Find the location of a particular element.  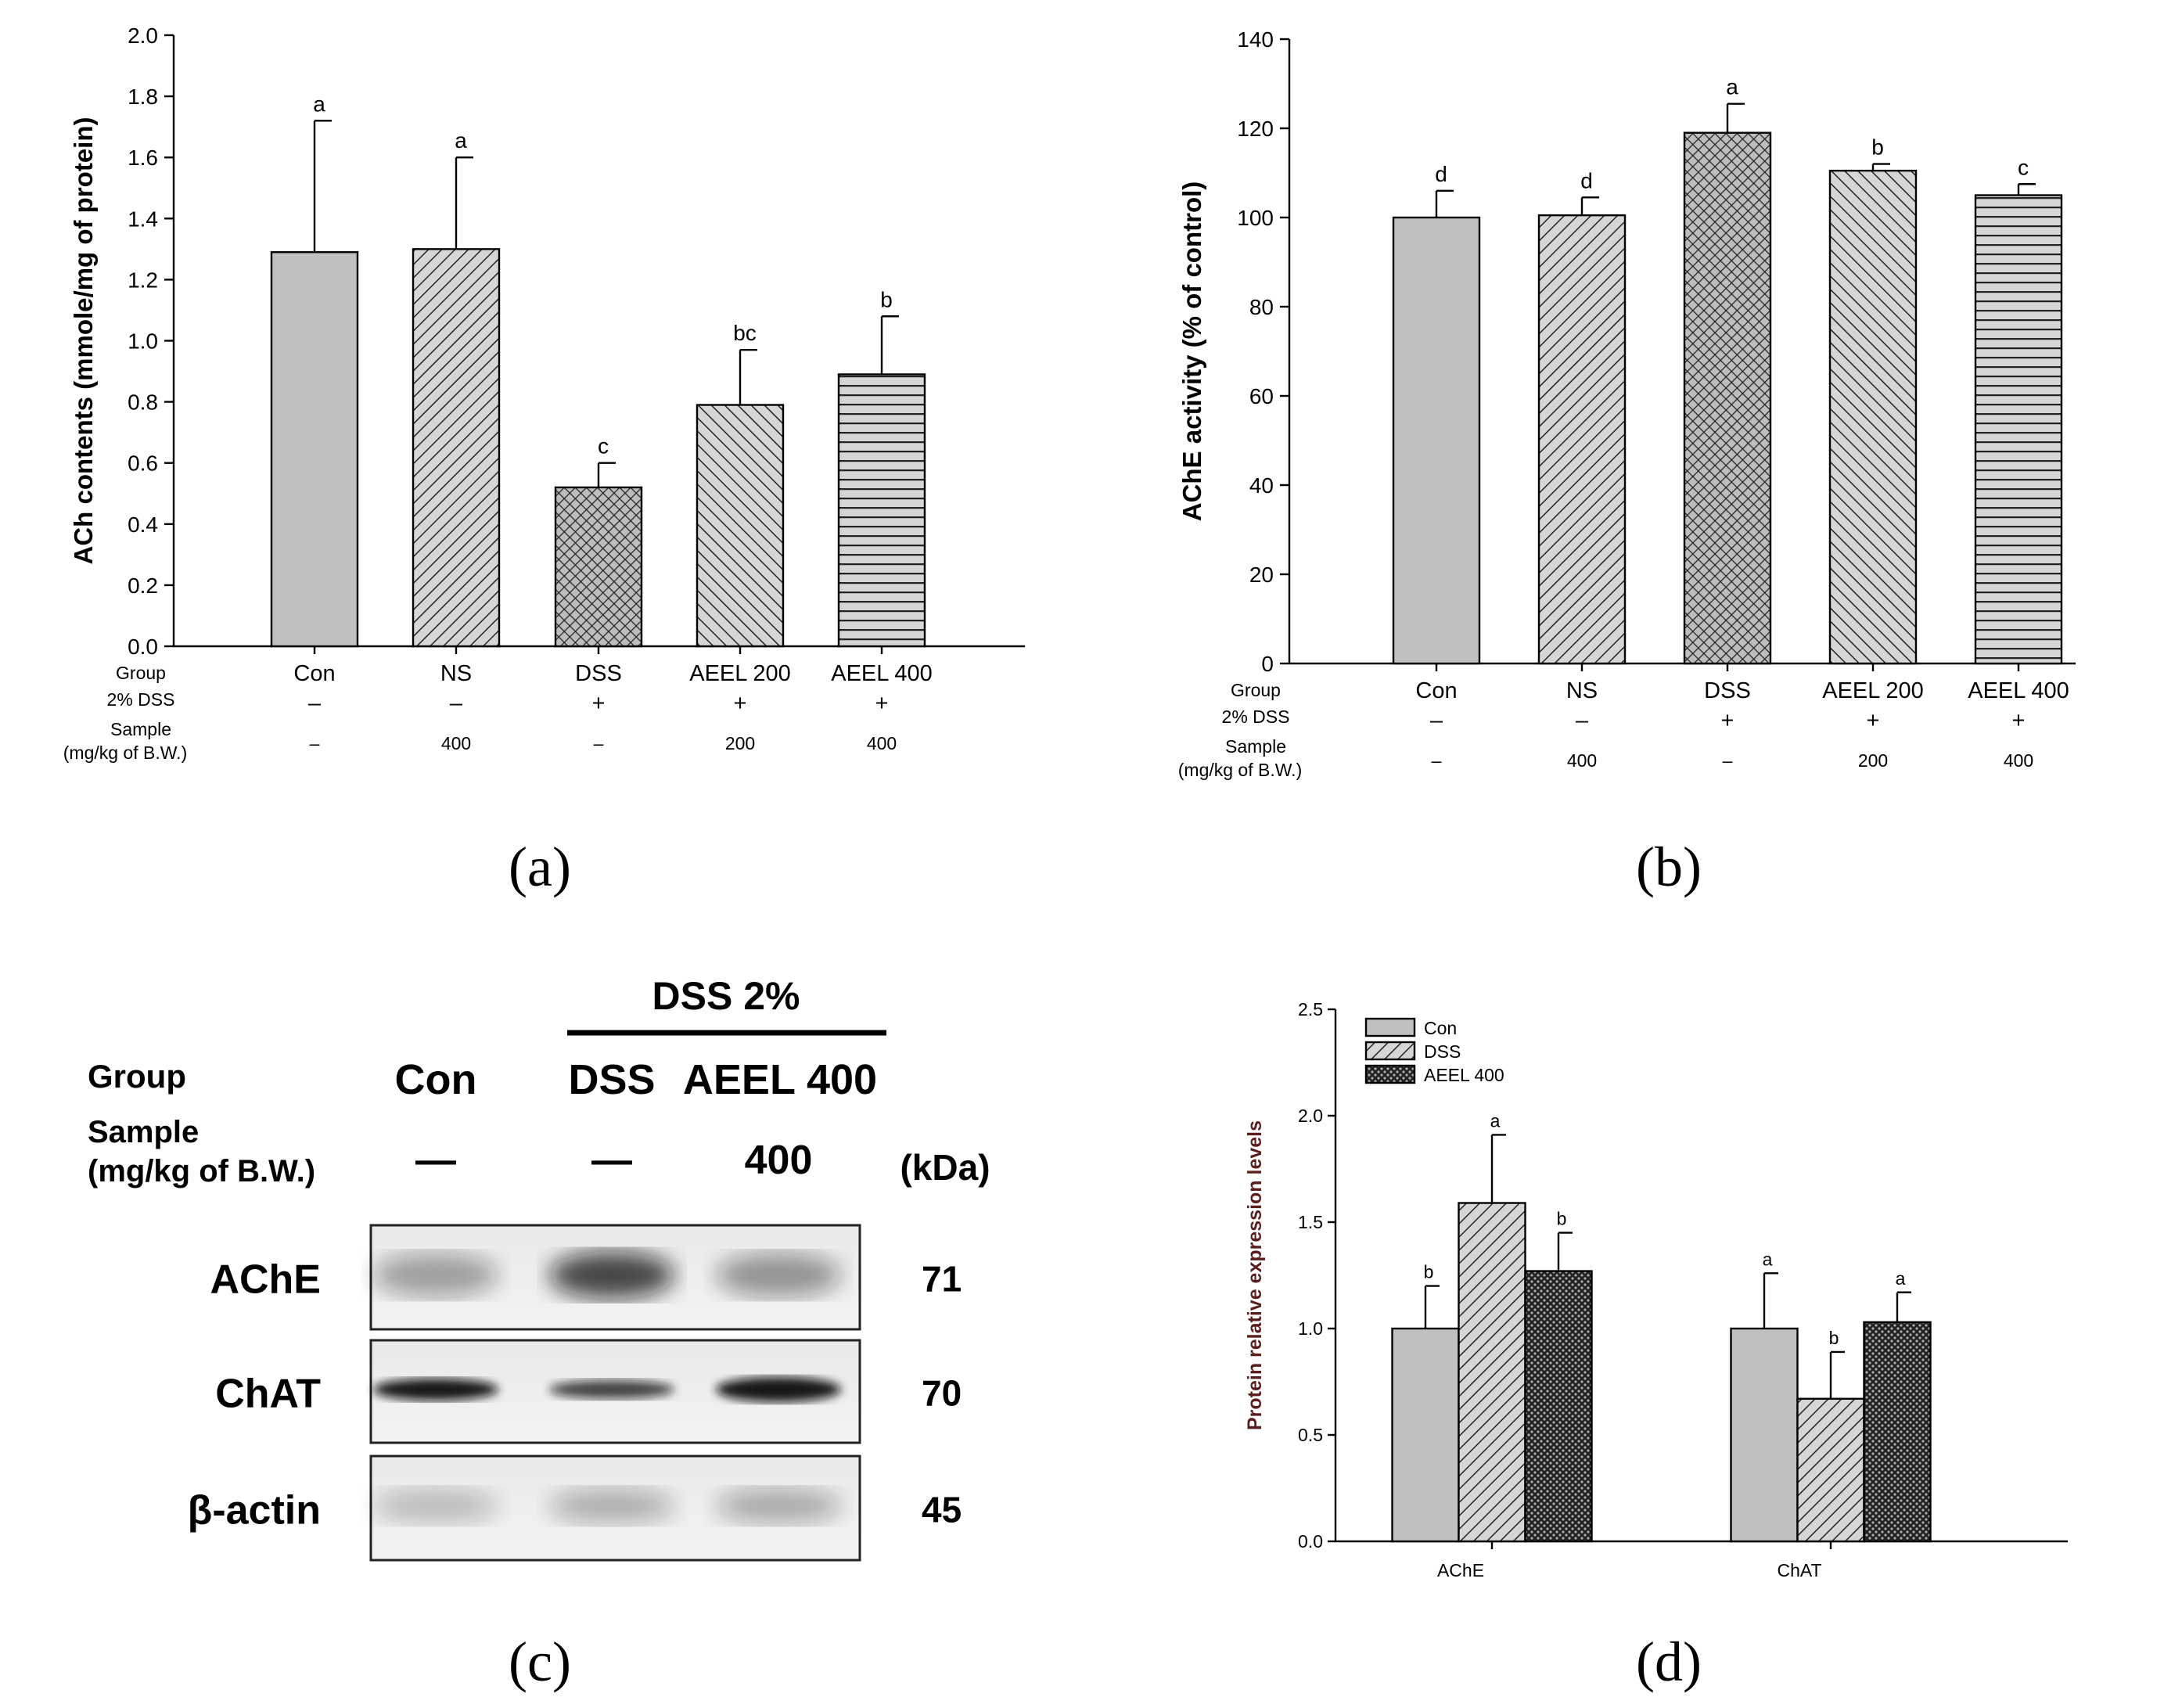

blot-band-name: ChAT is located at coordinates (268, 1395).